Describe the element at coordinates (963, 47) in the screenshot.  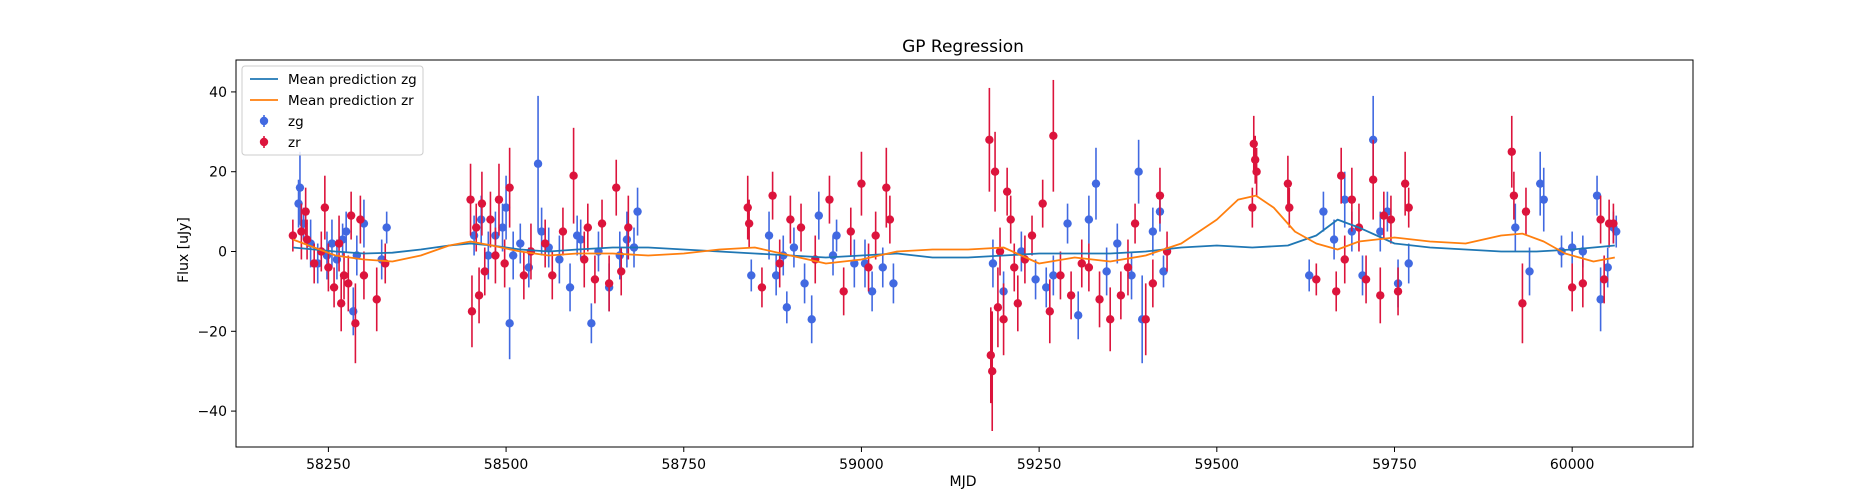
I see `chart-title: GP Regression` at that location.